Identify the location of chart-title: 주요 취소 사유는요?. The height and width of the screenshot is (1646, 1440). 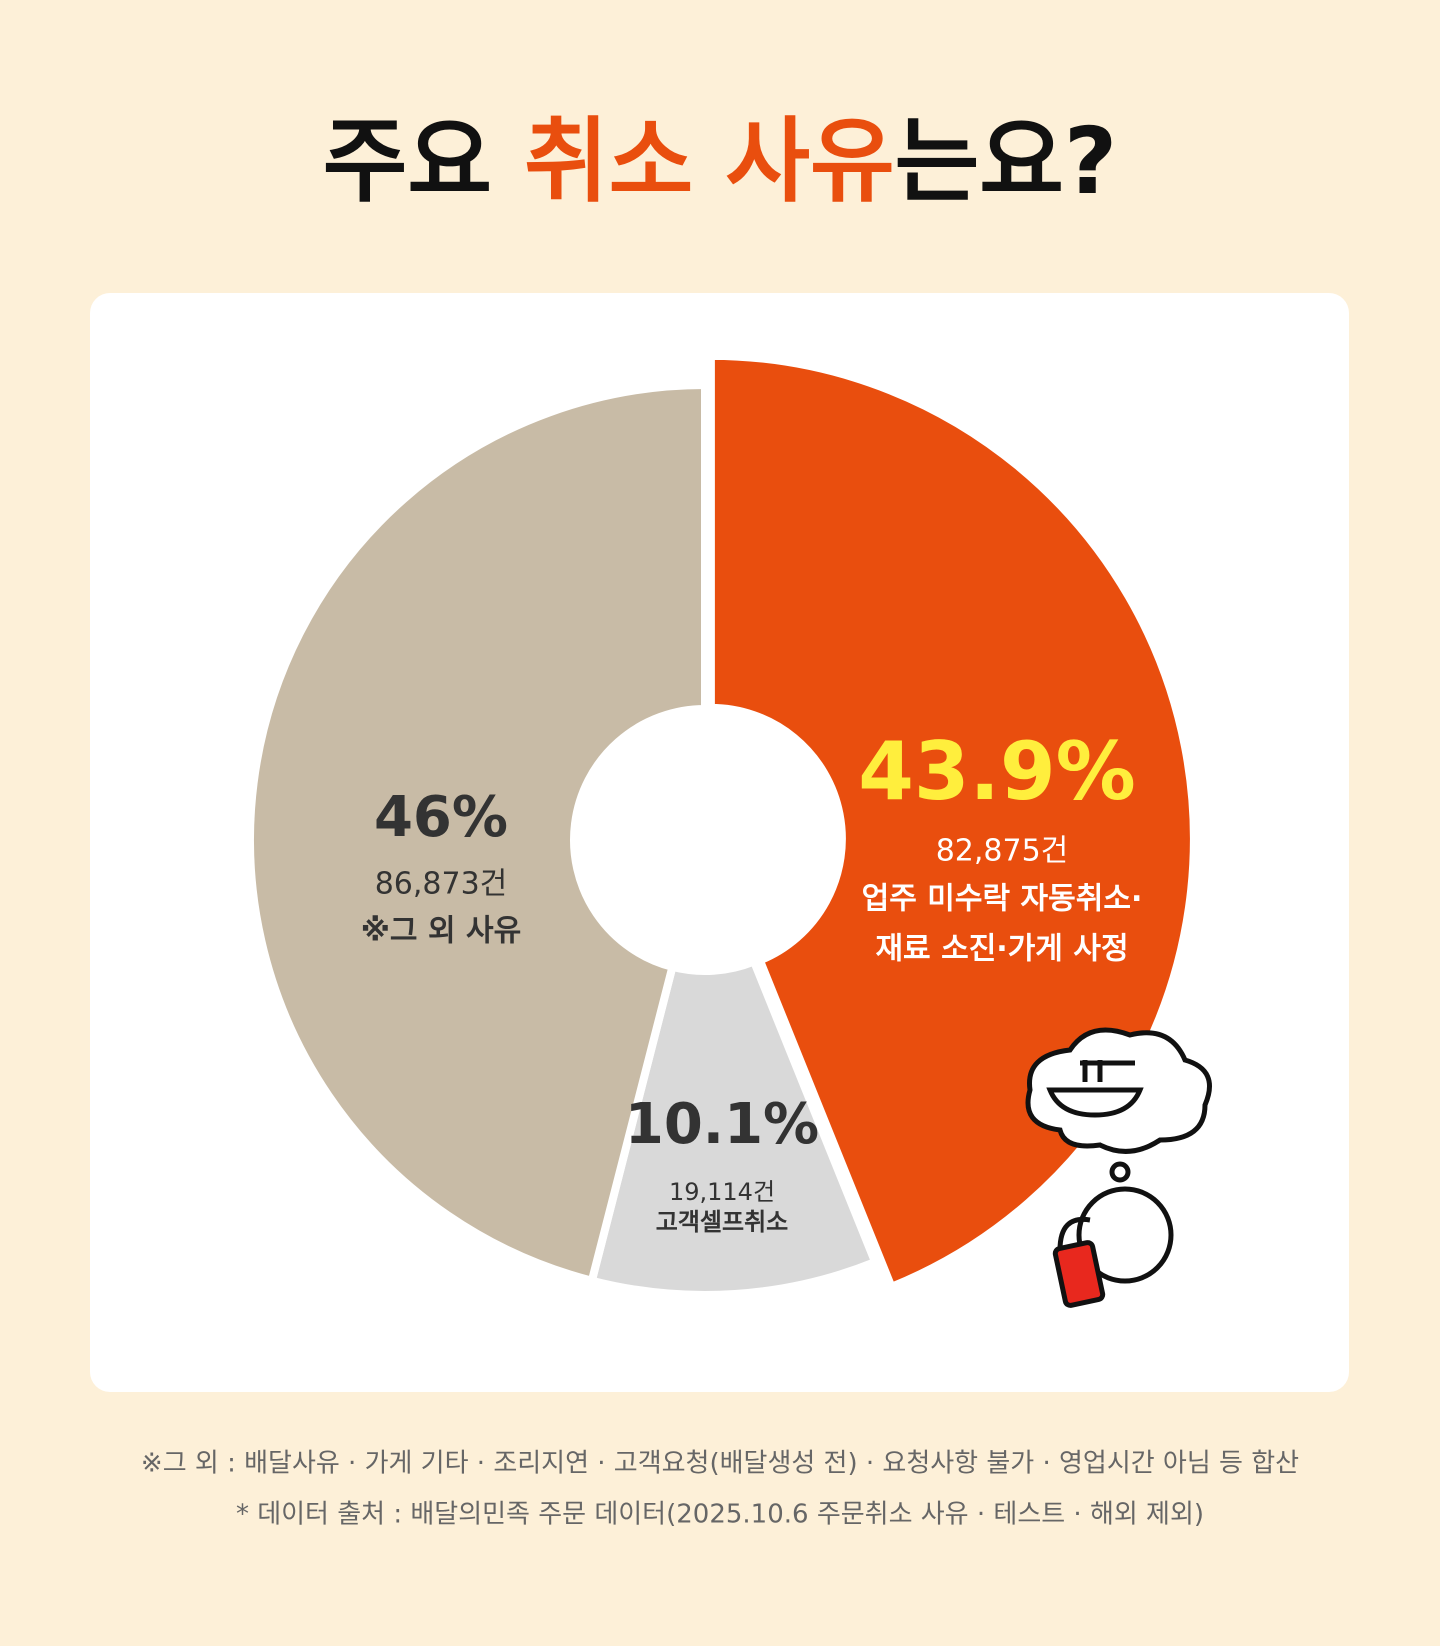
(720, 161).